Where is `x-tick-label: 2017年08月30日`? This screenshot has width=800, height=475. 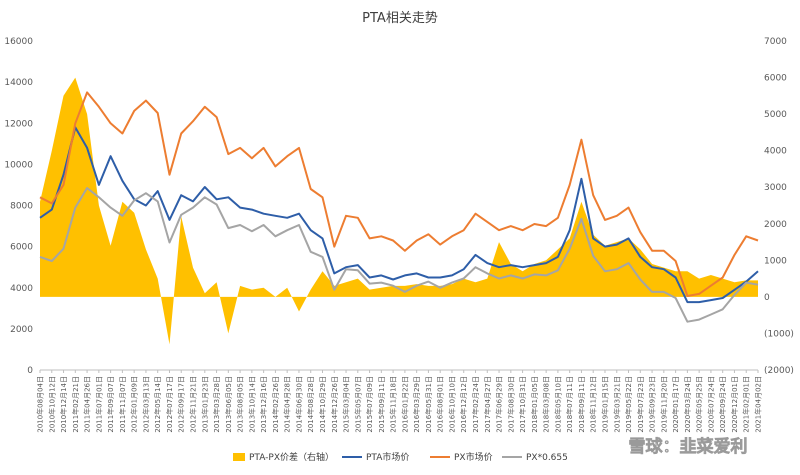 x-tick-label: 2017年08月30日 is located at coordinates (510, 404).